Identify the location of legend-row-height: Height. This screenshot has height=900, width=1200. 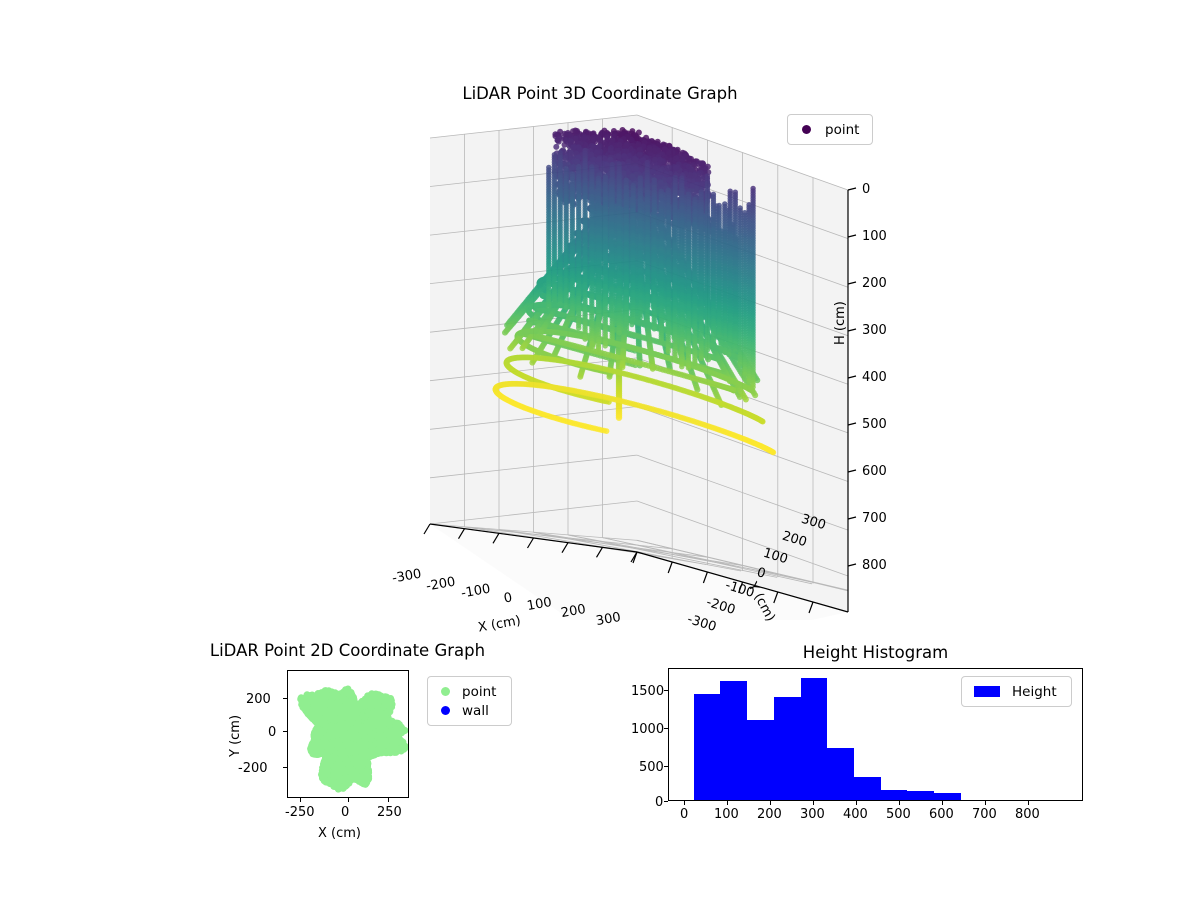
(1016, 691).